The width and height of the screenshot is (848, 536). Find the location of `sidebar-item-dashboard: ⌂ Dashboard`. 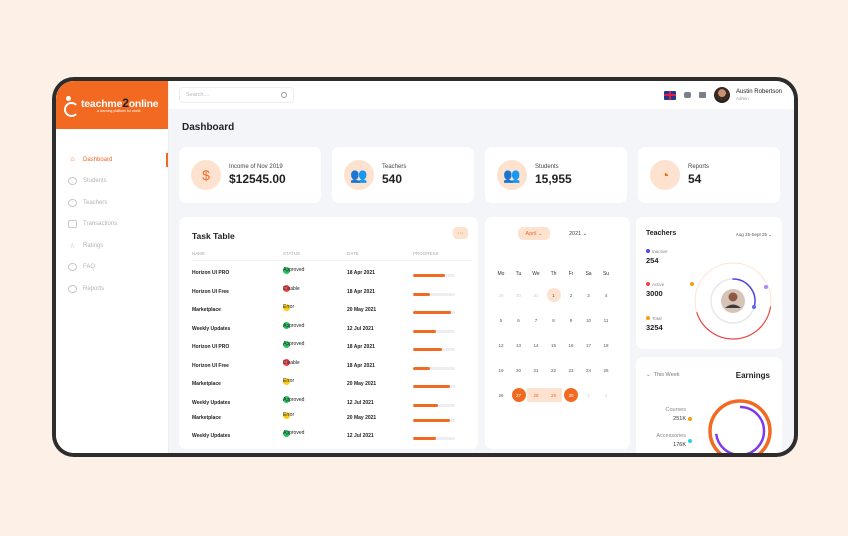

sidebar-item-dashboard: ⌂ Dashboard is located at coordinates (112, 160).